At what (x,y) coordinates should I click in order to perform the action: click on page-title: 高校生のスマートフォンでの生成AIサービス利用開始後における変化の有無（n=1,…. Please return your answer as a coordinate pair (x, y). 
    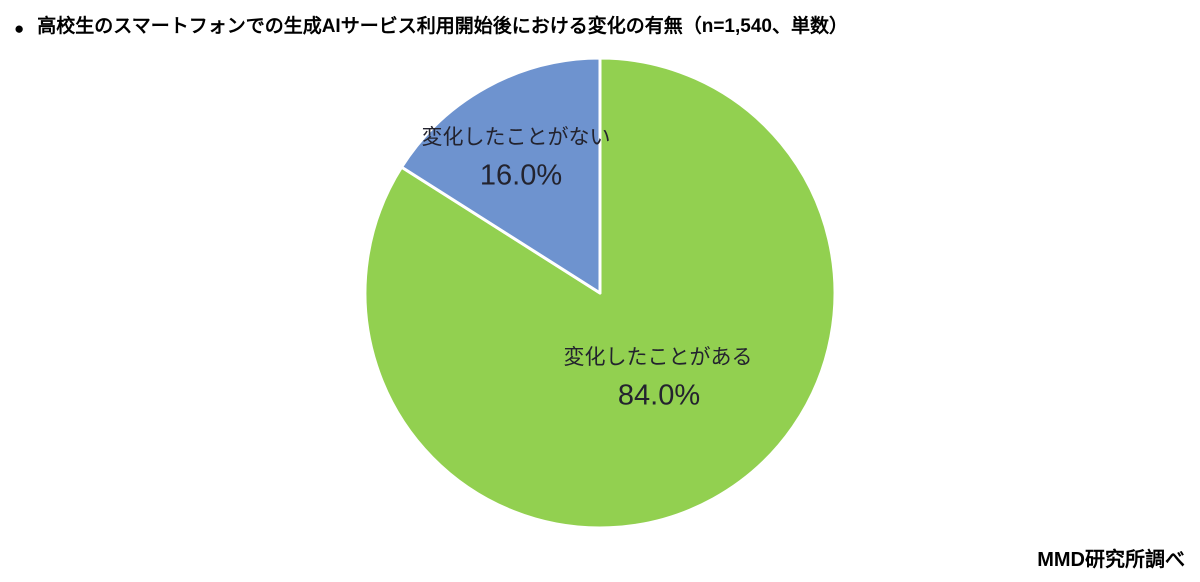
    Looking at the image, I should click on (442, 26).